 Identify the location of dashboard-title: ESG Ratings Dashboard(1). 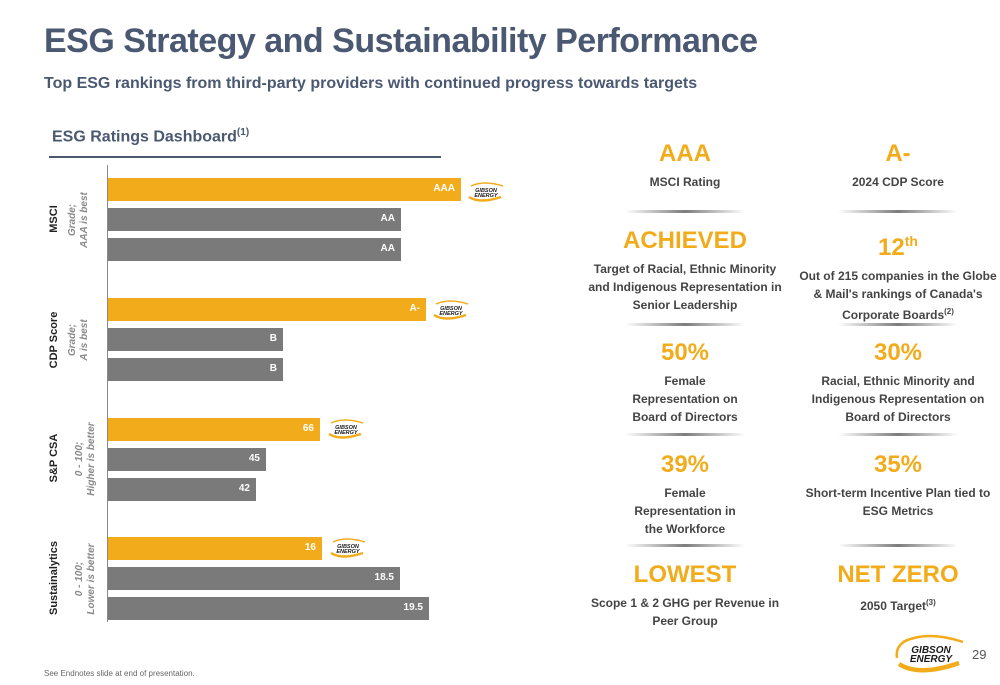
(150, 136).